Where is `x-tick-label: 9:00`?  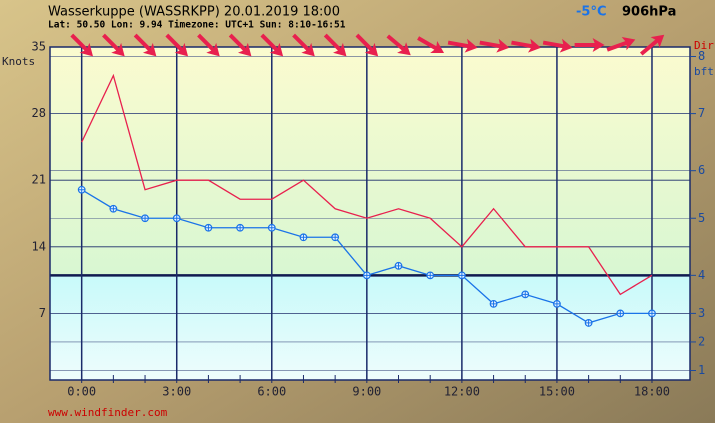 x-tick-label: 9:00 is located at coordinates (366, 392).